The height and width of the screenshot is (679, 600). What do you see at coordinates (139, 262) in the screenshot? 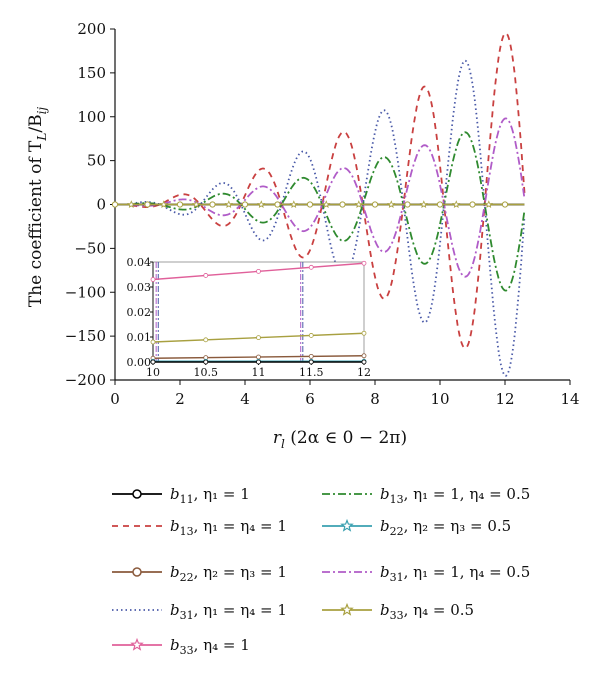
I see `inset-y-tick-label: 0.04` at bounding box center [139, 262].